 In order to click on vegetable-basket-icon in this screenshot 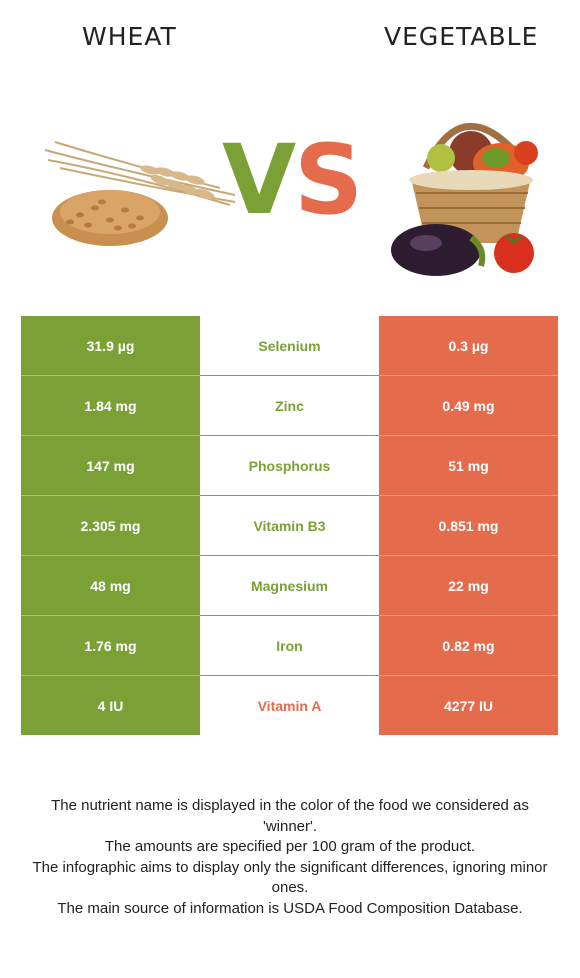, I will do `click(466, 190)`.